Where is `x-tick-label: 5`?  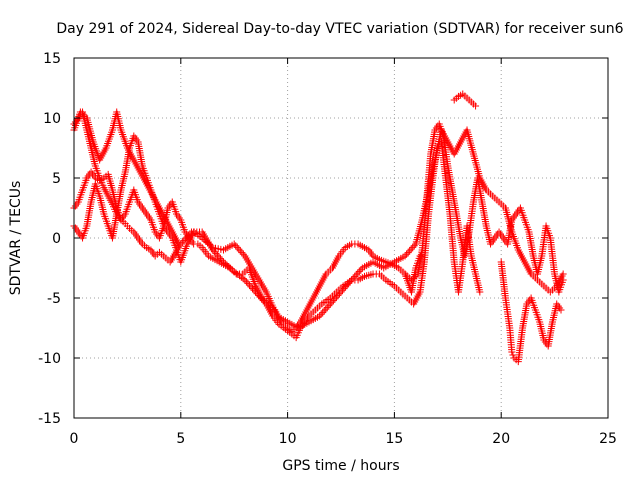 x-tick-label: 5 is located at coordinates (180, 439).